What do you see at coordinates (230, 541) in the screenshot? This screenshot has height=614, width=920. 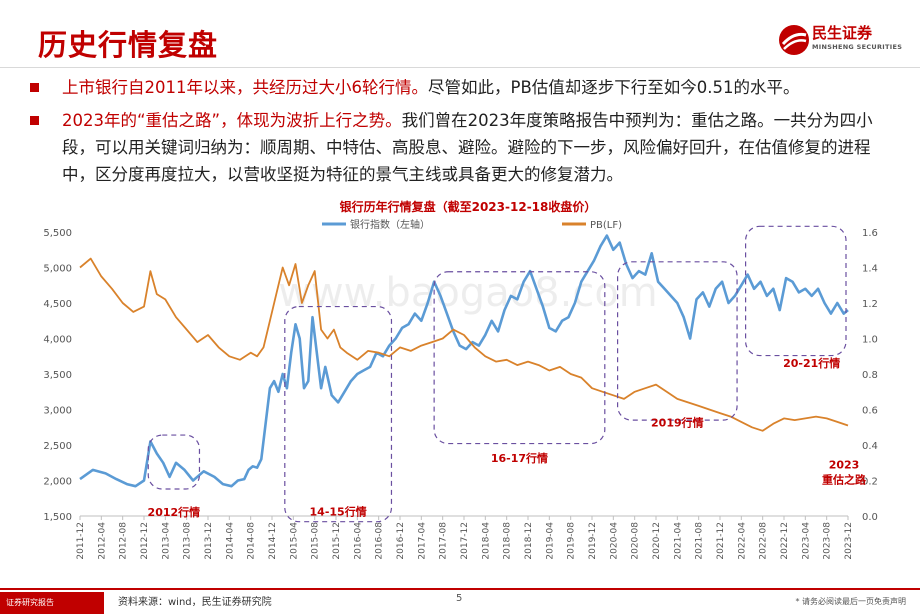 I see `x-tick-label: 2014-04` at bounding box center [230, 541].